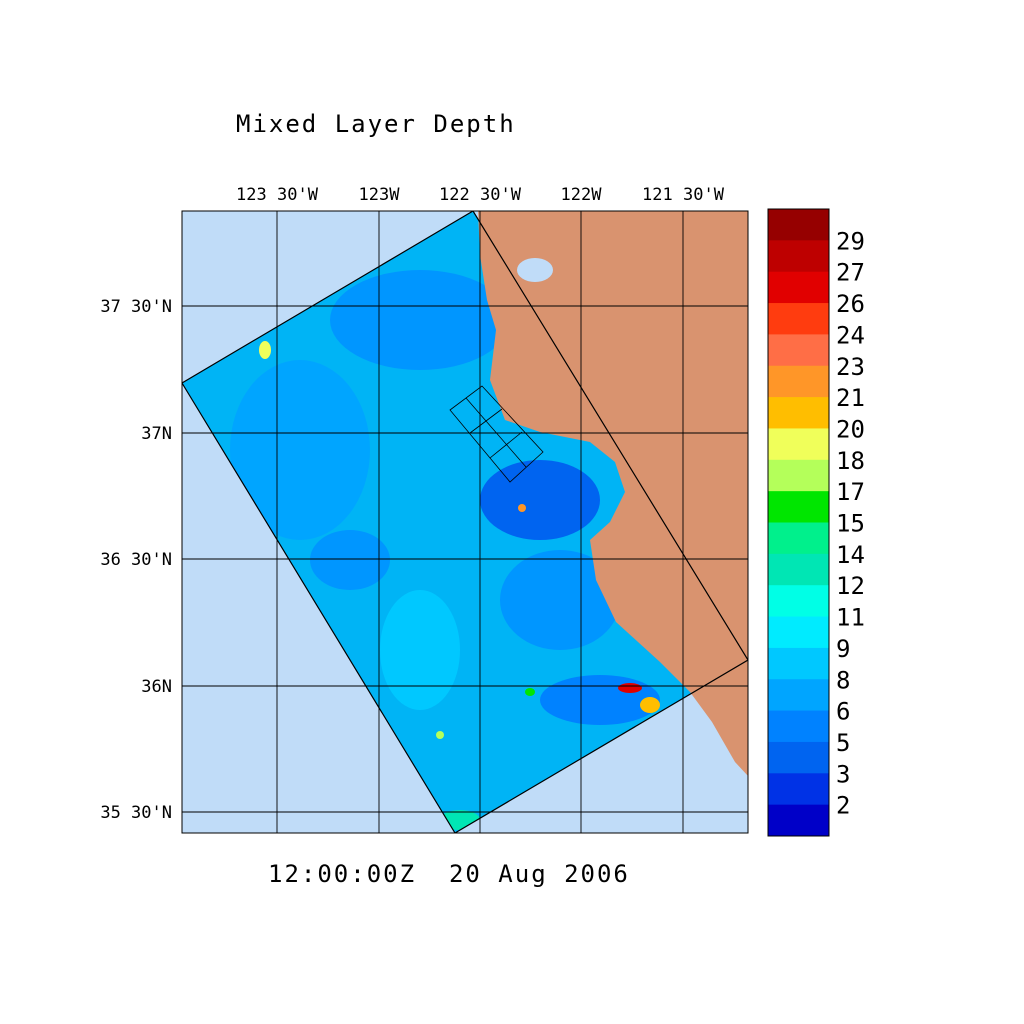 The image size is (1024, 1024). Describe the element at coordinates (850, 461) in the screenshot. I see `colorbar-label: 18` at that location.